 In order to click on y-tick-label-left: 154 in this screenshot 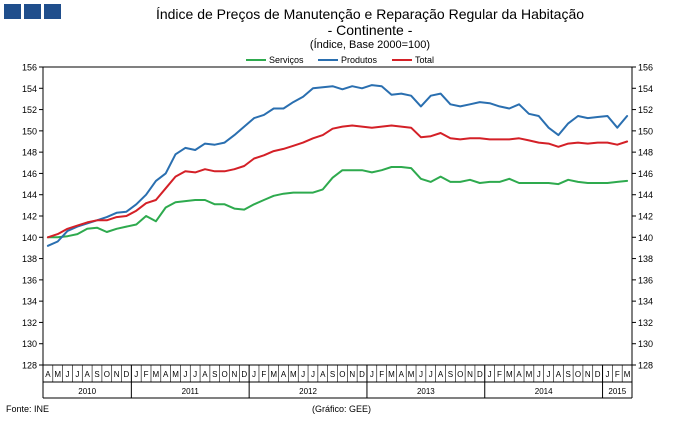, I will do `click(29, 89)`.